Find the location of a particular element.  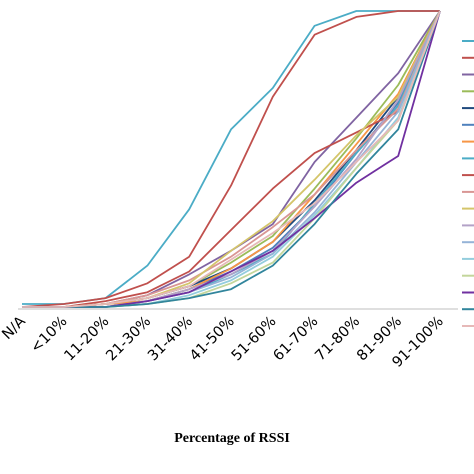

x-tick-label: N/A is located at coordinates (14, 328).